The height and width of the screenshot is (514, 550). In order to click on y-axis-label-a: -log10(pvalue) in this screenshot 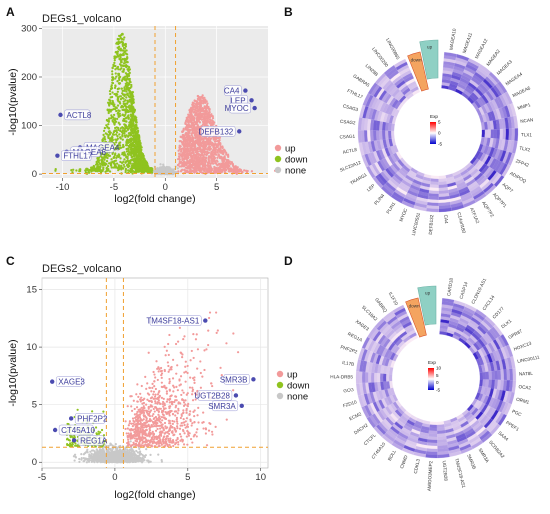, I will do `click(13, 101)`.